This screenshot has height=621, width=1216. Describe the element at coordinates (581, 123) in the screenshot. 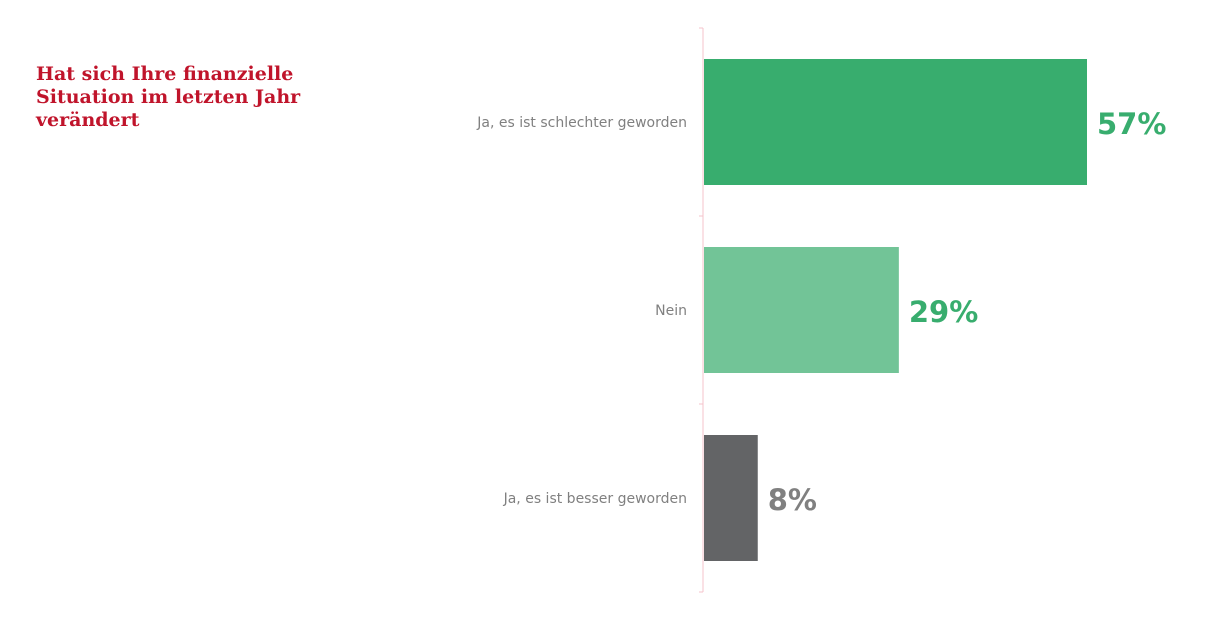

I see `category-label: Ja, es ist schlechter geworden` at that location.